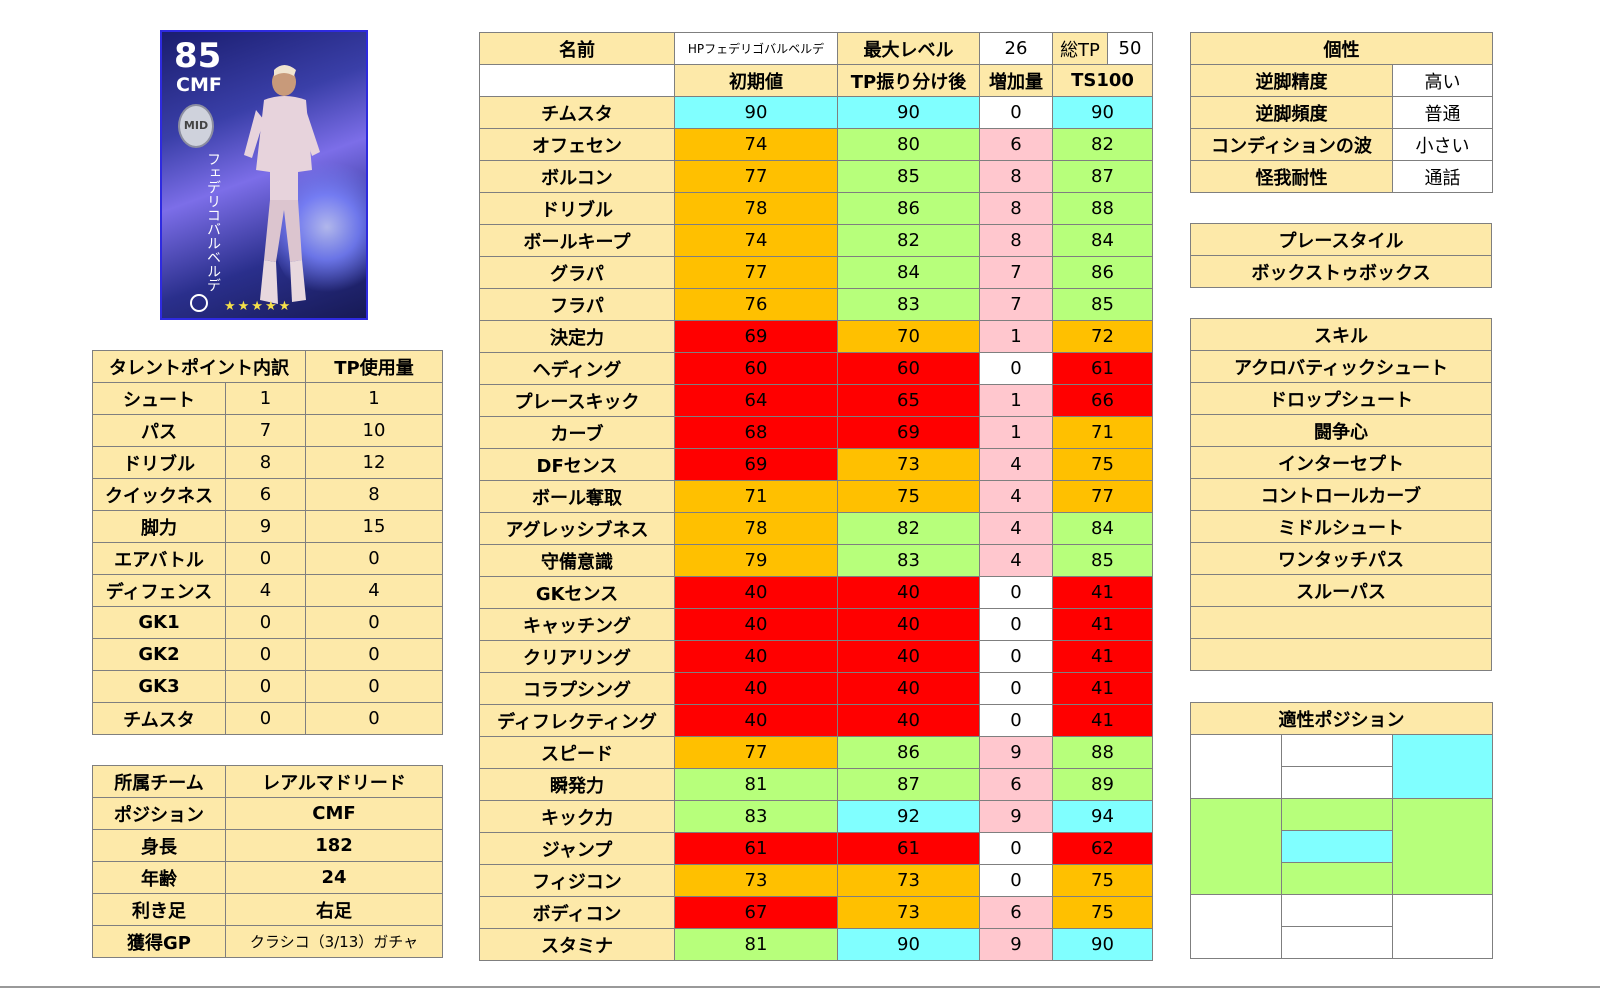  Describe the element at coordinates (1236, 766) in the screenshot. I see `pos-lwf` at that location.